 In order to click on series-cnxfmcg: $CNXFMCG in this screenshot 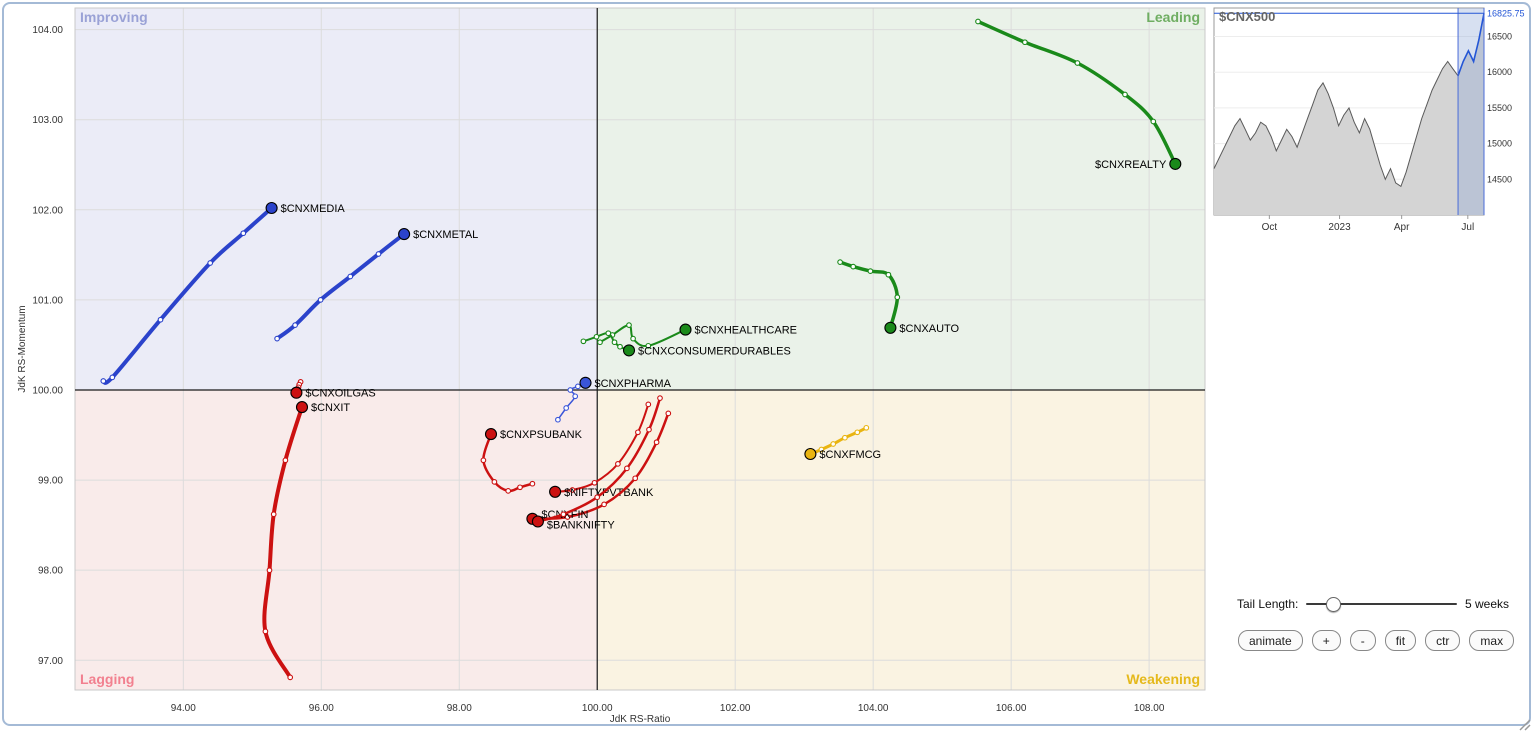, I will do `click(842, 443)`.